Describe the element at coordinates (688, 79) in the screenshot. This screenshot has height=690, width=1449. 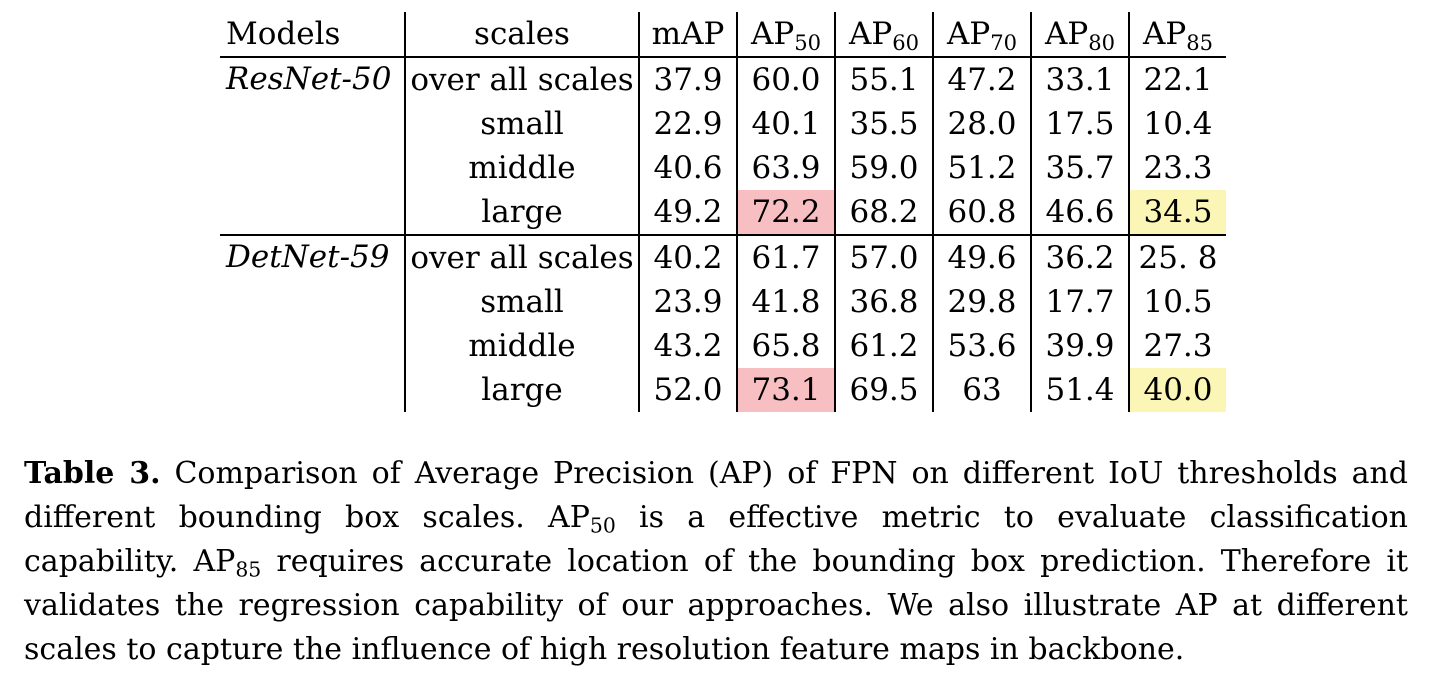
I see `value-cell: 37.9` at that location.